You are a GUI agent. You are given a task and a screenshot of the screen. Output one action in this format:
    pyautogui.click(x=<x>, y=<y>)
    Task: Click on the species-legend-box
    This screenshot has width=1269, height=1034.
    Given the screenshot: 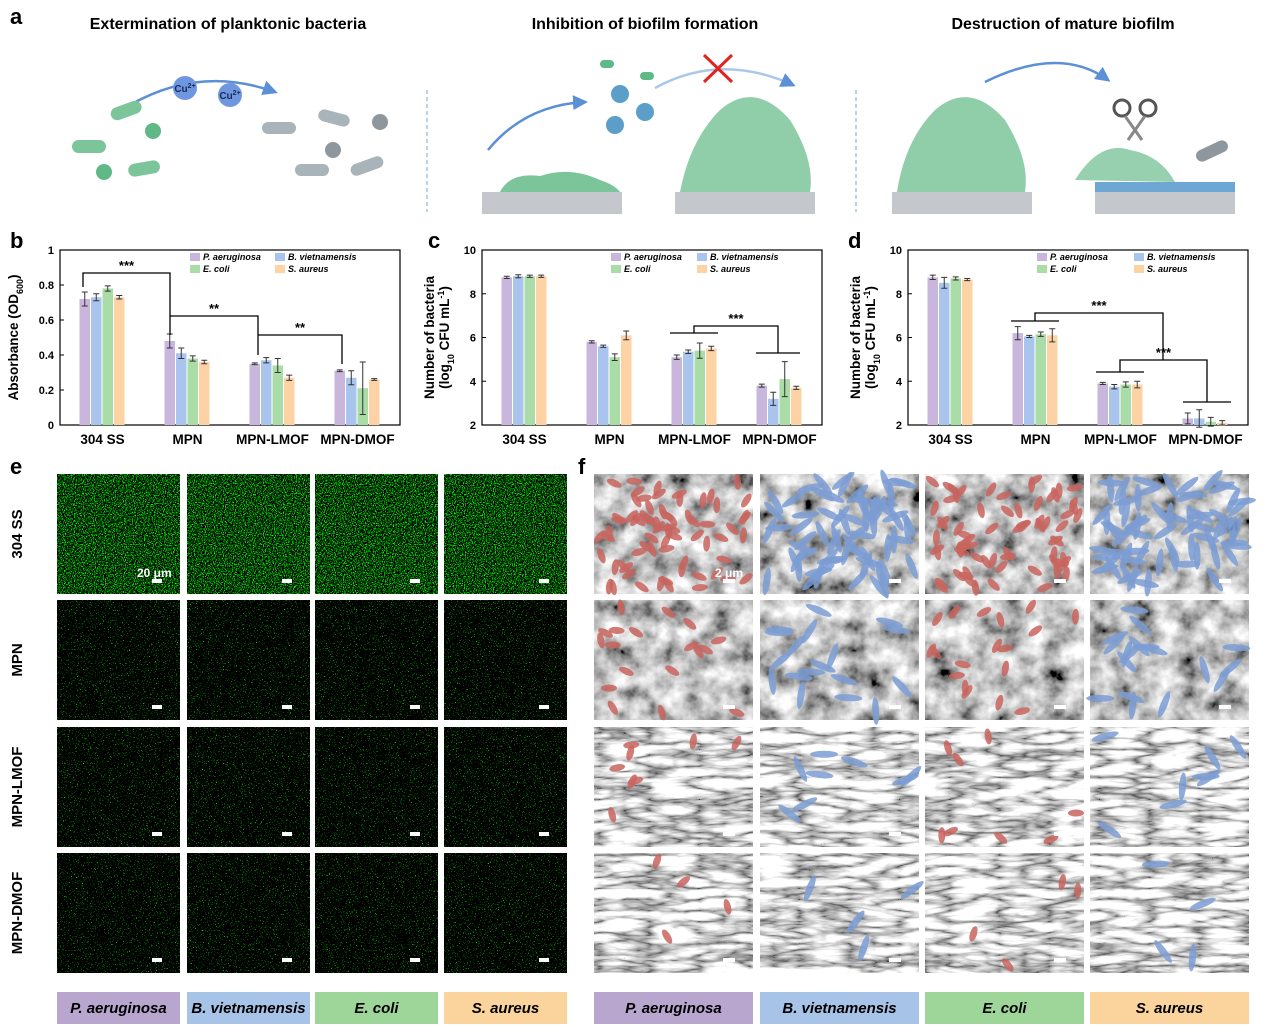 What is the action you would take?
    pyautogui.click(x=248, y=1008)
    